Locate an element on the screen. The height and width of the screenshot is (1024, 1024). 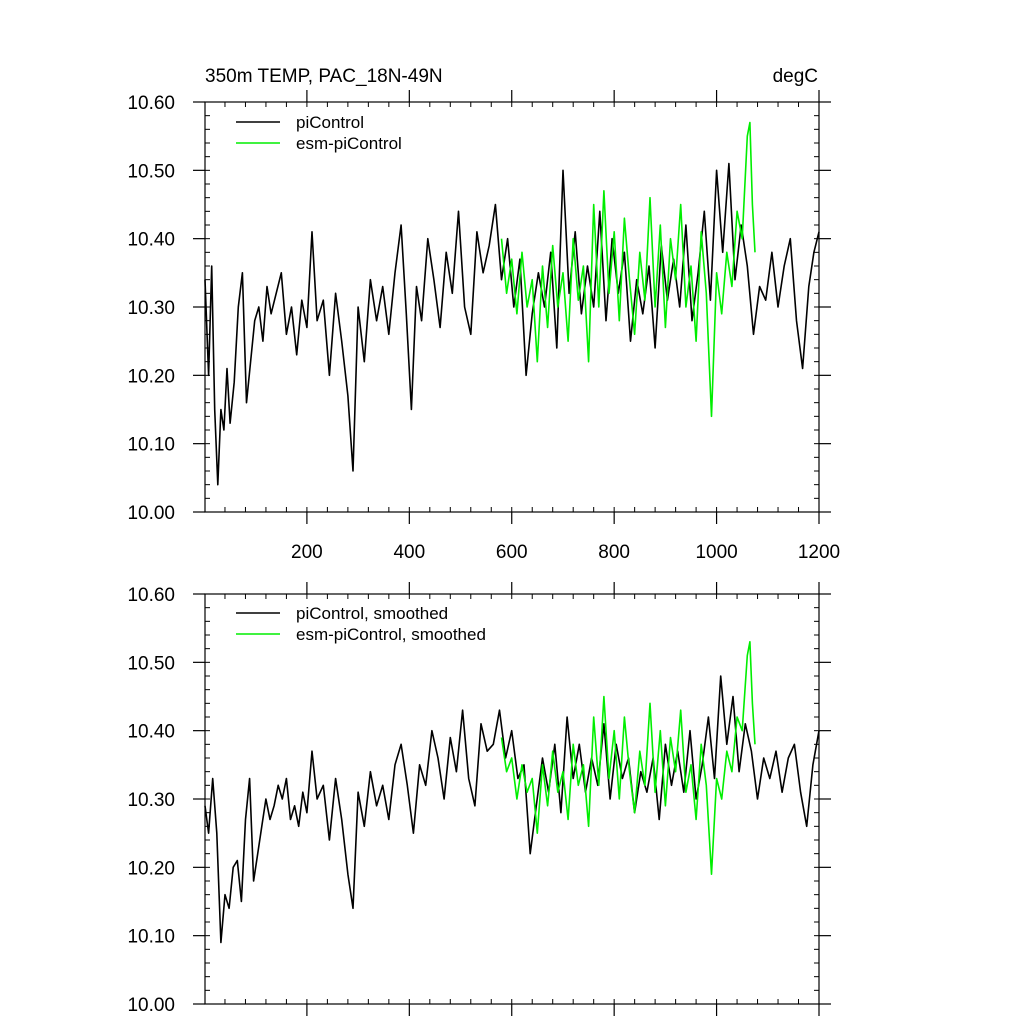
series-line-esm-picontrol is located at coordinates (628, 269).